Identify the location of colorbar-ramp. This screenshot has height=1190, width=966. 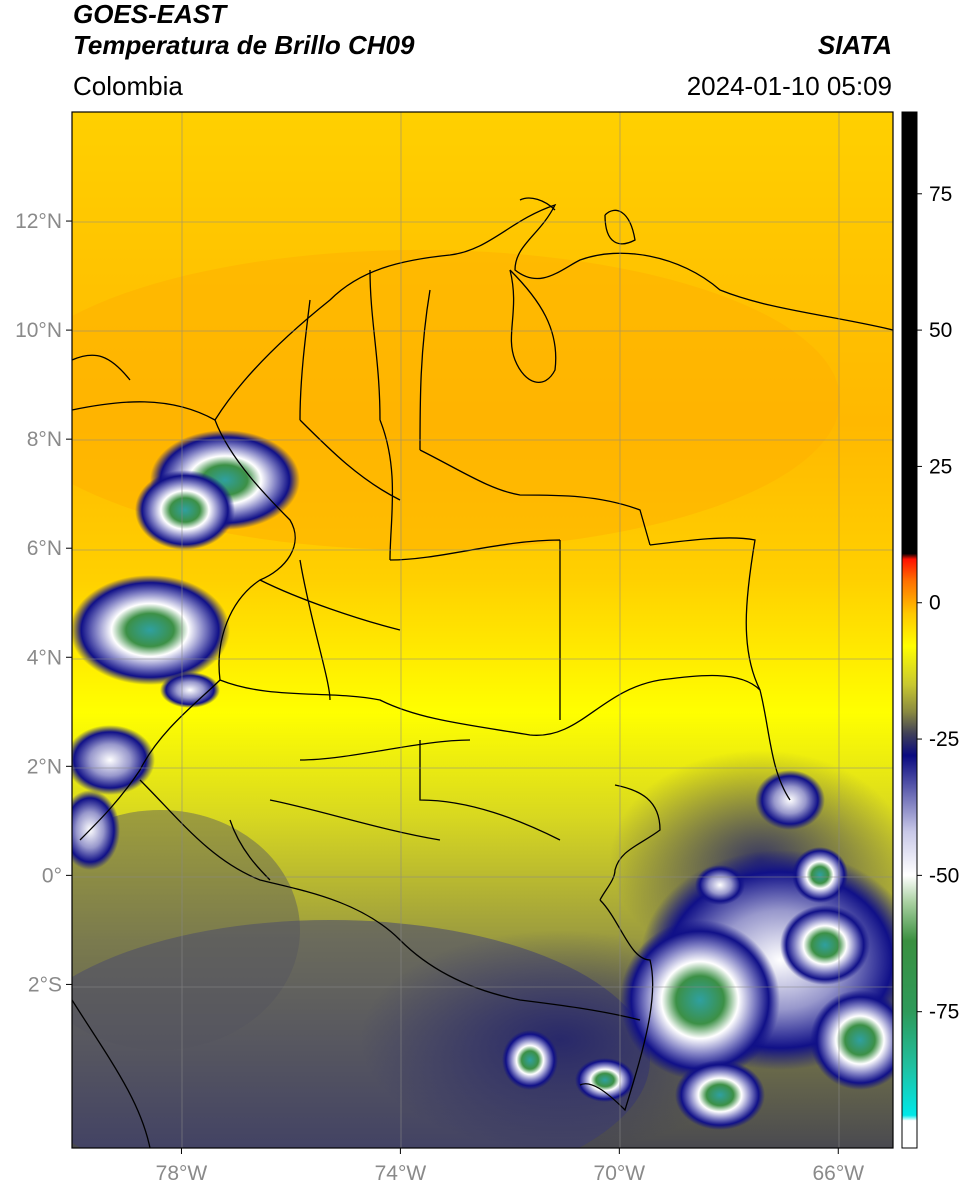
(909, 630).